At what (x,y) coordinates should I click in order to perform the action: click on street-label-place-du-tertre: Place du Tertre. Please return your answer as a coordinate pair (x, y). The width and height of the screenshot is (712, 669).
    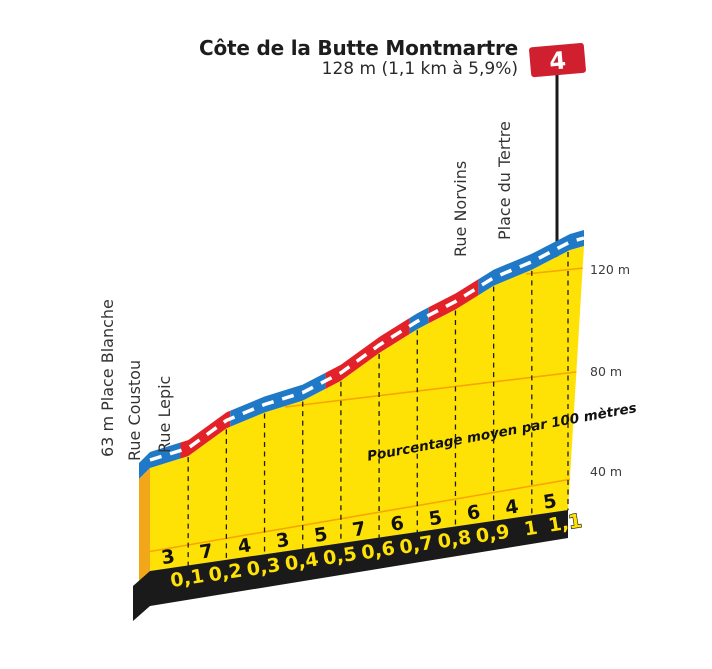
    Looking at the image, I should click on (504, 180).